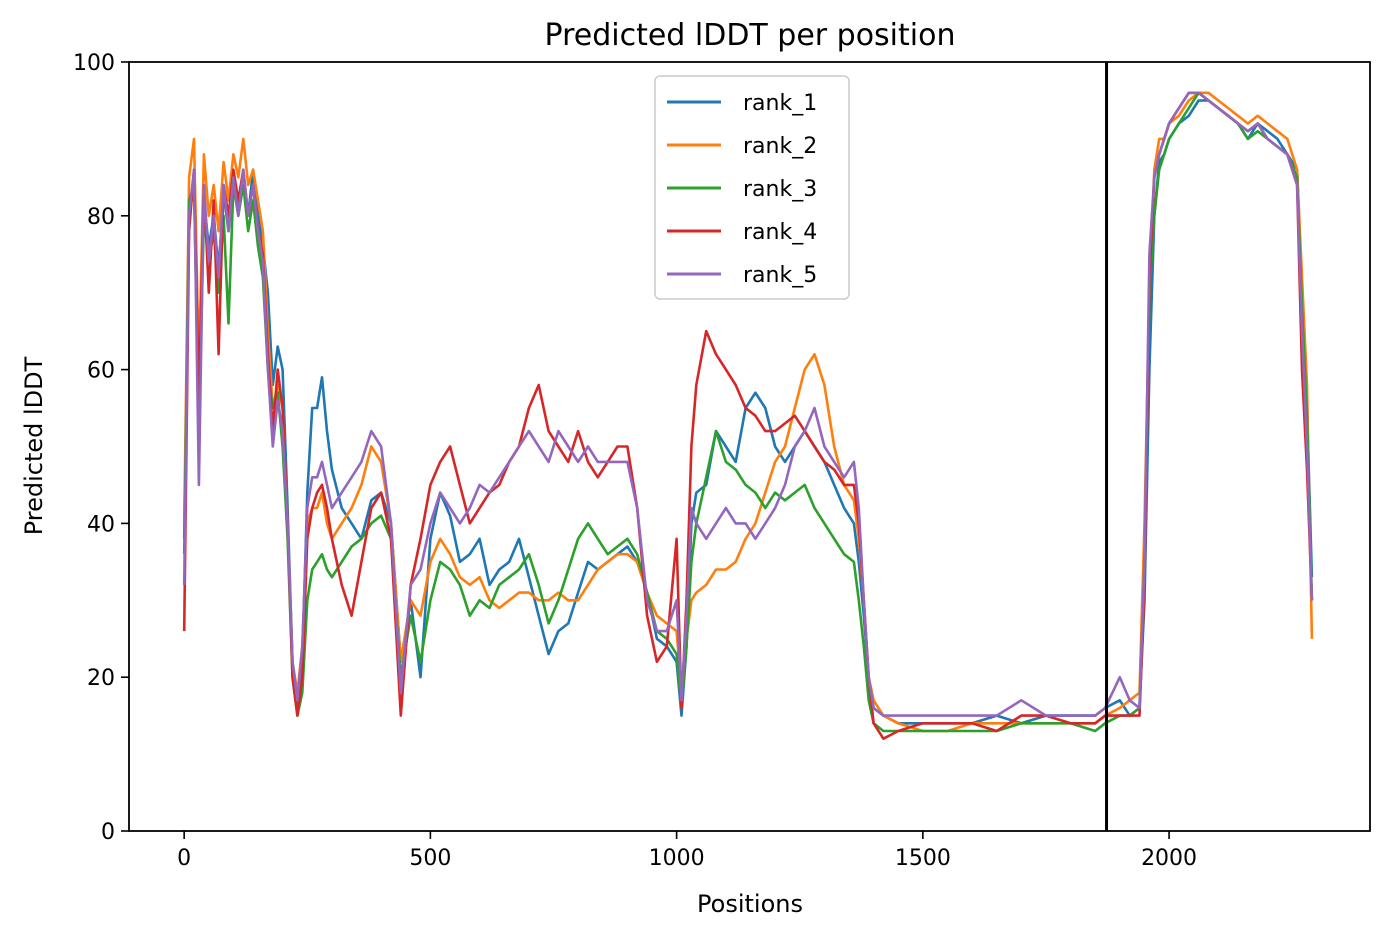  I want to click on legend-box, so click(752, 187).